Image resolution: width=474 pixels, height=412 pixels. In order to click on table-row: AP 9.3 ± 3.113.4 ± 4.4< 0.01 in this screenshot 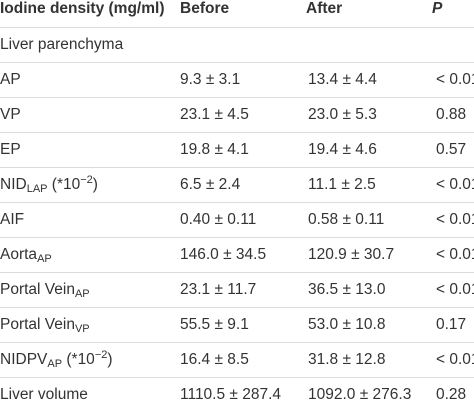, I will do `click(237, 80)`.